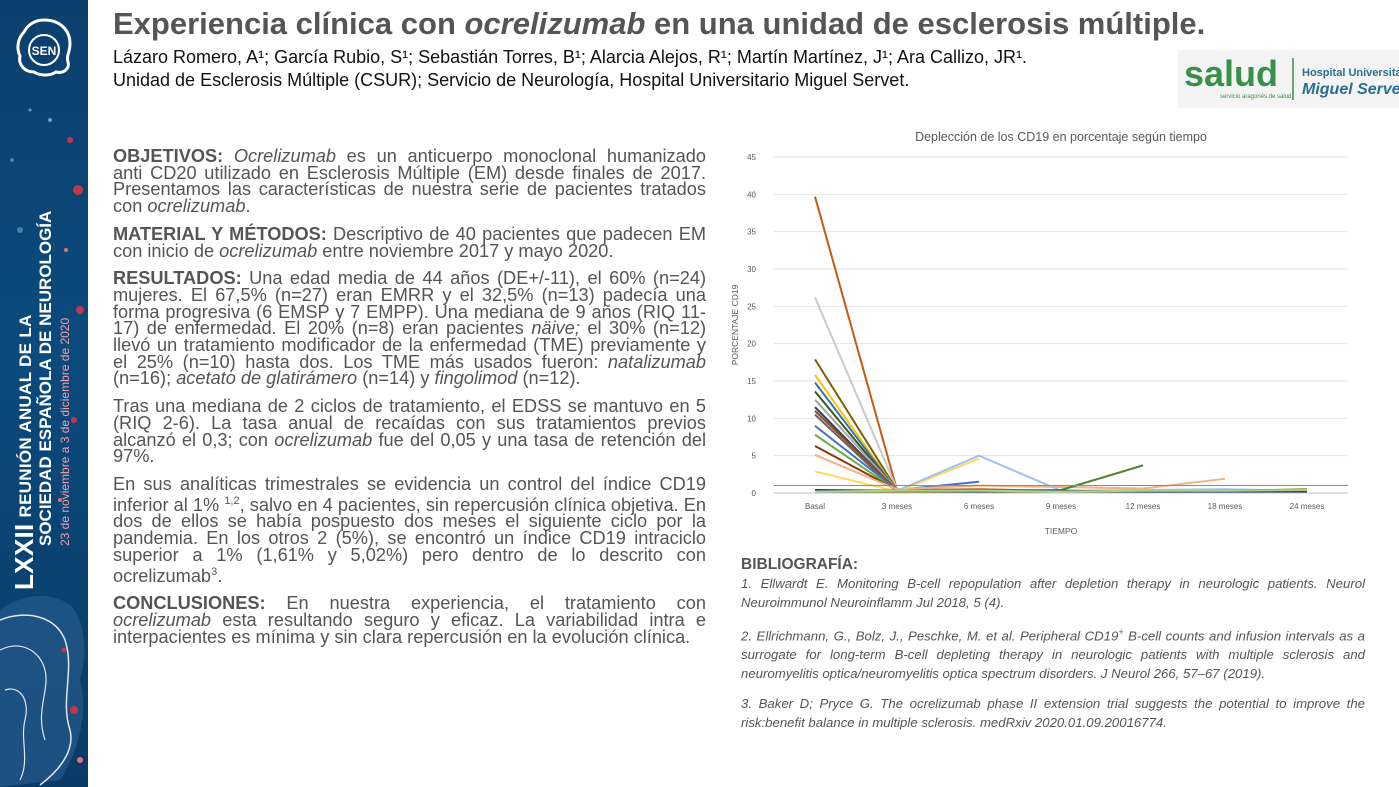 This screenshot has width=1399, height=787. Describe the element at coordinates (396, 378) in the screenshot. I see `text-run: (n=14) y` at that location.